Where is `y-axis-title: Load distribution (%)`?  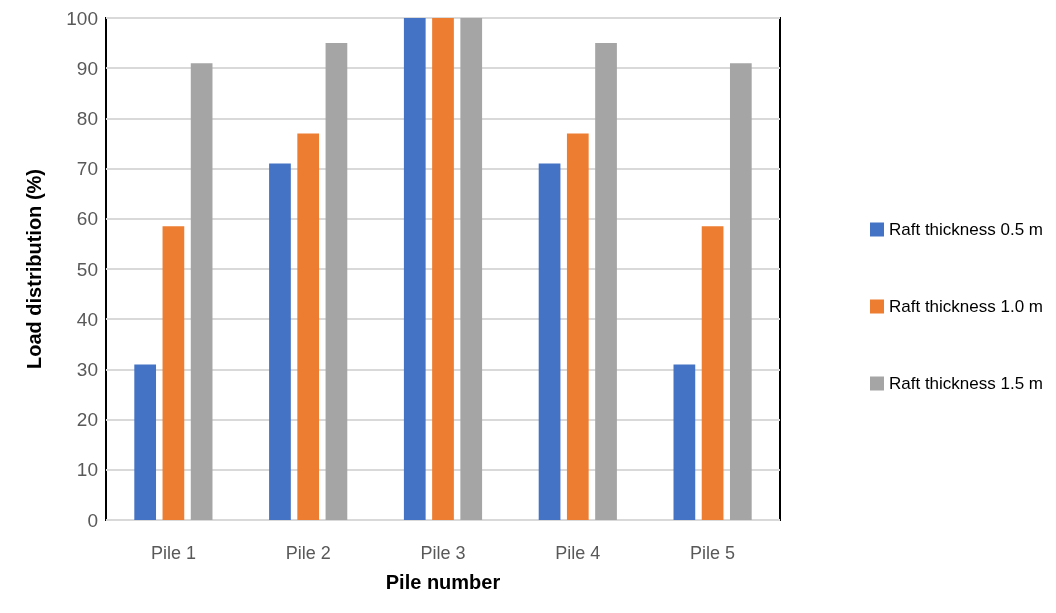
y-axis-title: Load distribution (%) is located at coordinates (34, 269).